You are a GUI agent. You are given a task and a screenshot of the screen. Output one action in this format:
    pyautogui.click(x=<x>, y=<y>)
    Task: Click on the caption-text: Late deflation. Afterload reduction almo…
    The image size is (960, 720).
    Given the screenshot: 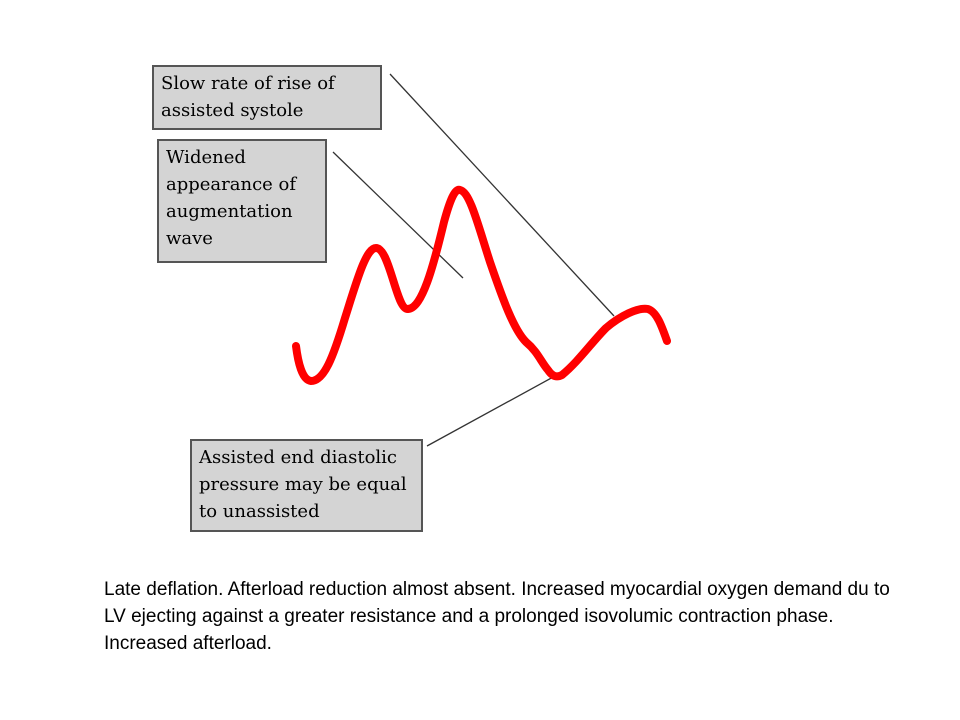 What is the action you would take?
    pyautogui.click(x=497, y=616)
    